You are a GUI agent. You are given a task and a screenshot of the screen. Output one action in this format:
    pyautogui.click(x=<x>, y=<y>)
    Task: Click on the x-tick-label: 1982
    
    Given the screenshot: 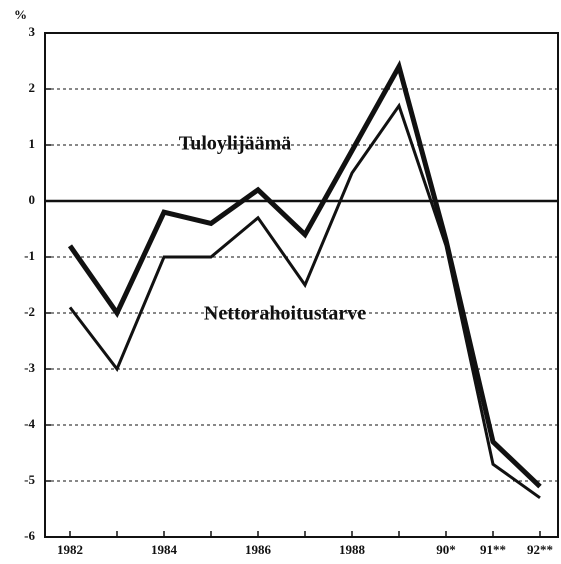 What is the action you would take?
    pyautogui.click(x=70, y=549)
    